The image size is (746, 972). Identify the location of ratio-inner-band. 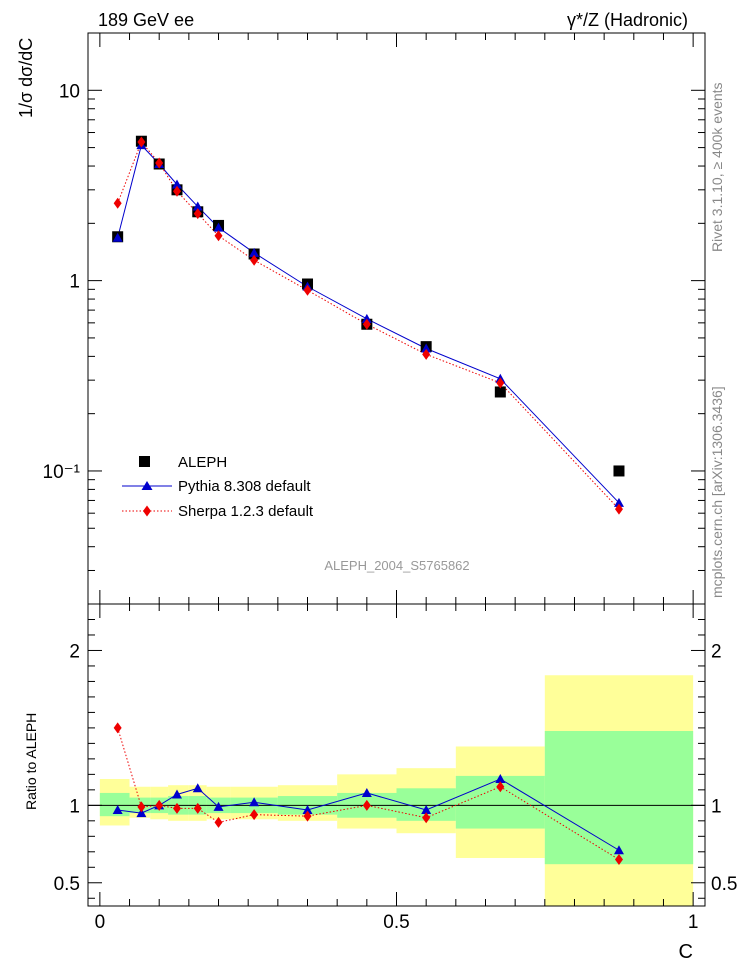
(619, 797).